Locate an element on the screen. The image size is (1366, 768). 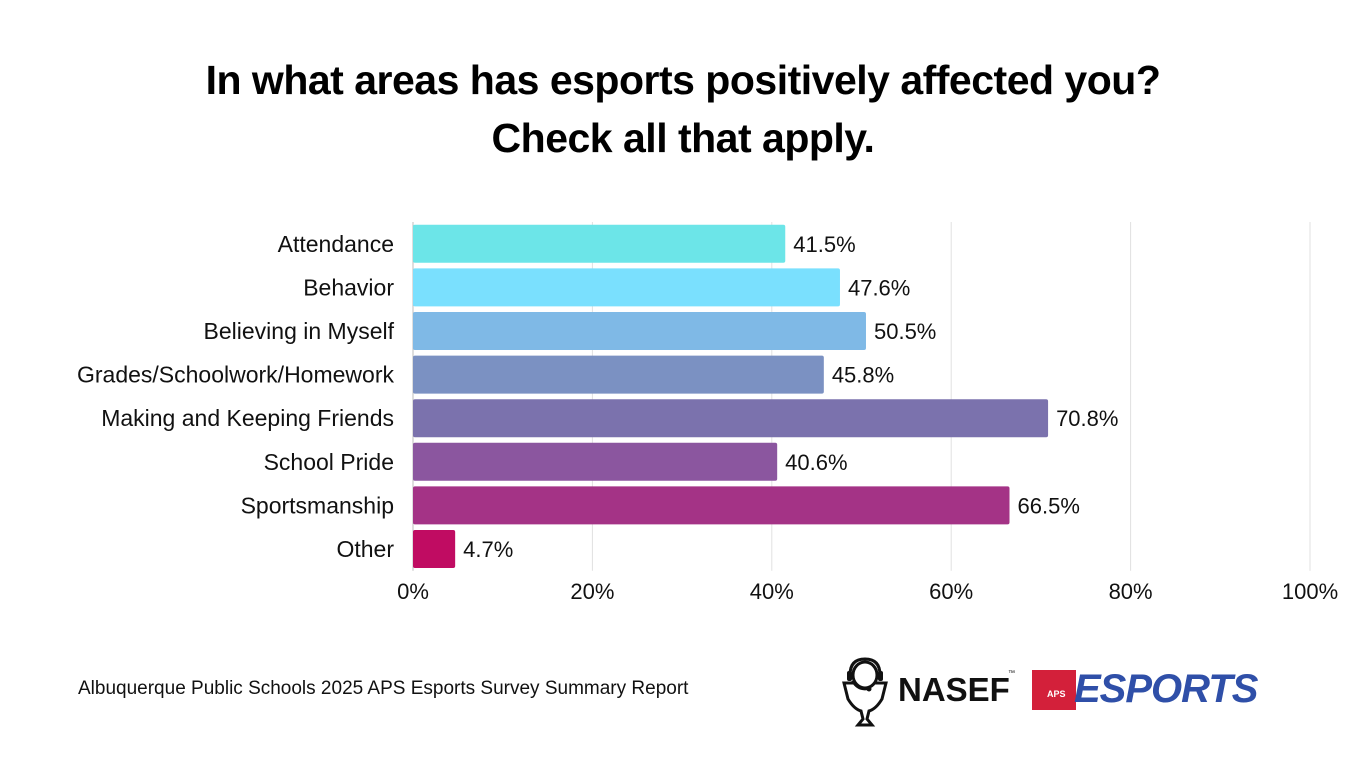
x-tick-label: 60% is located at coordinates (951, 591).